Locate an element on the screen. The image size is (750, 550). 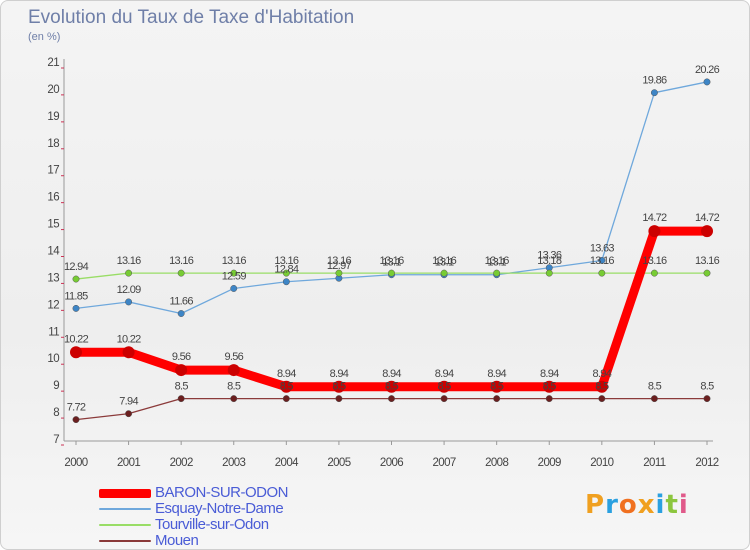
chart-title: Evolution du Taux de Taxe d'Habitation is located at coordinates (191, 17).